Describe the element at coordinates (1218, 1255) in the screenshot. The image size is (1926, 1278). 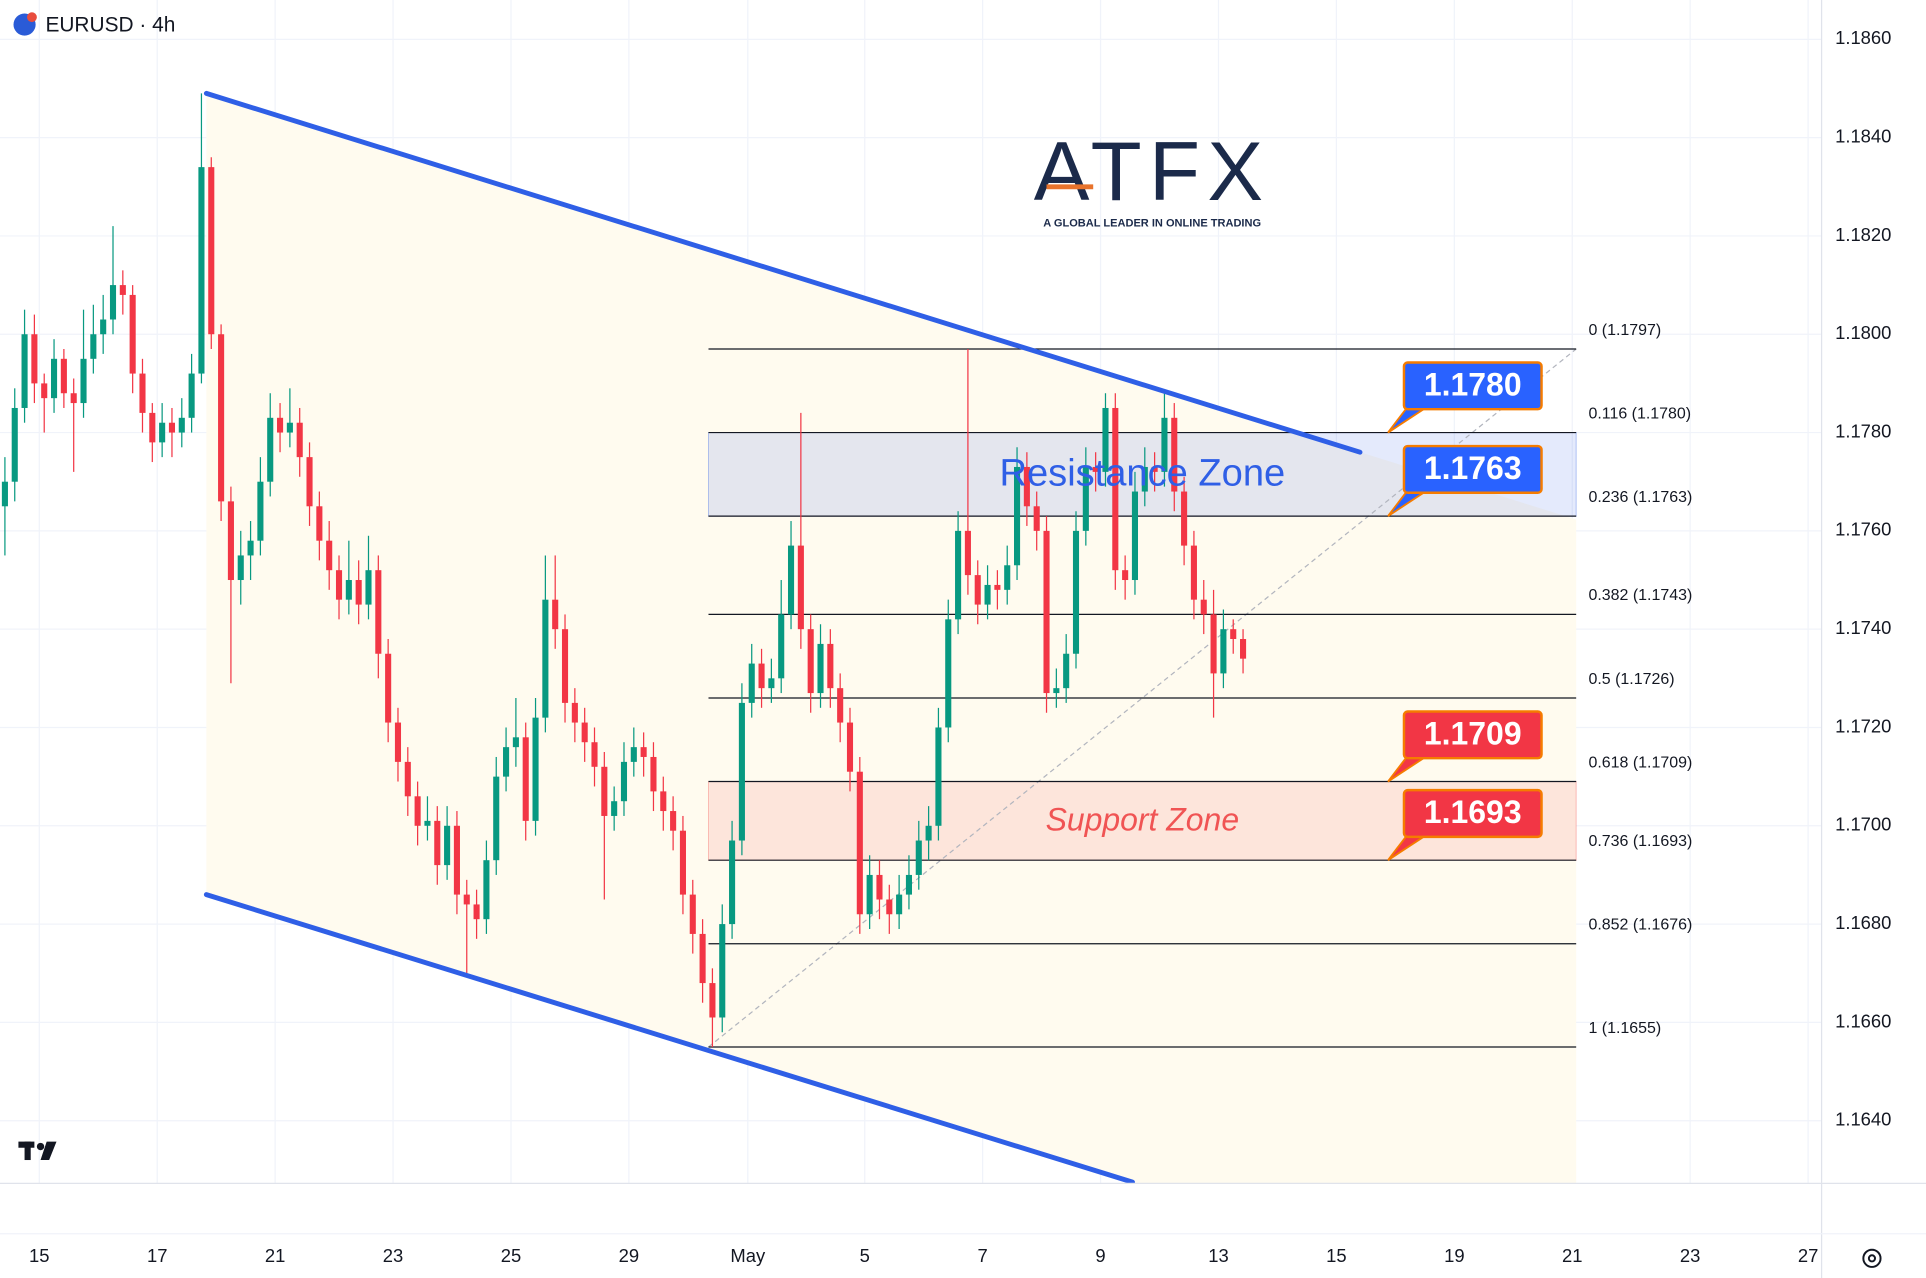
I see `x-tick-label: 13` at that location.